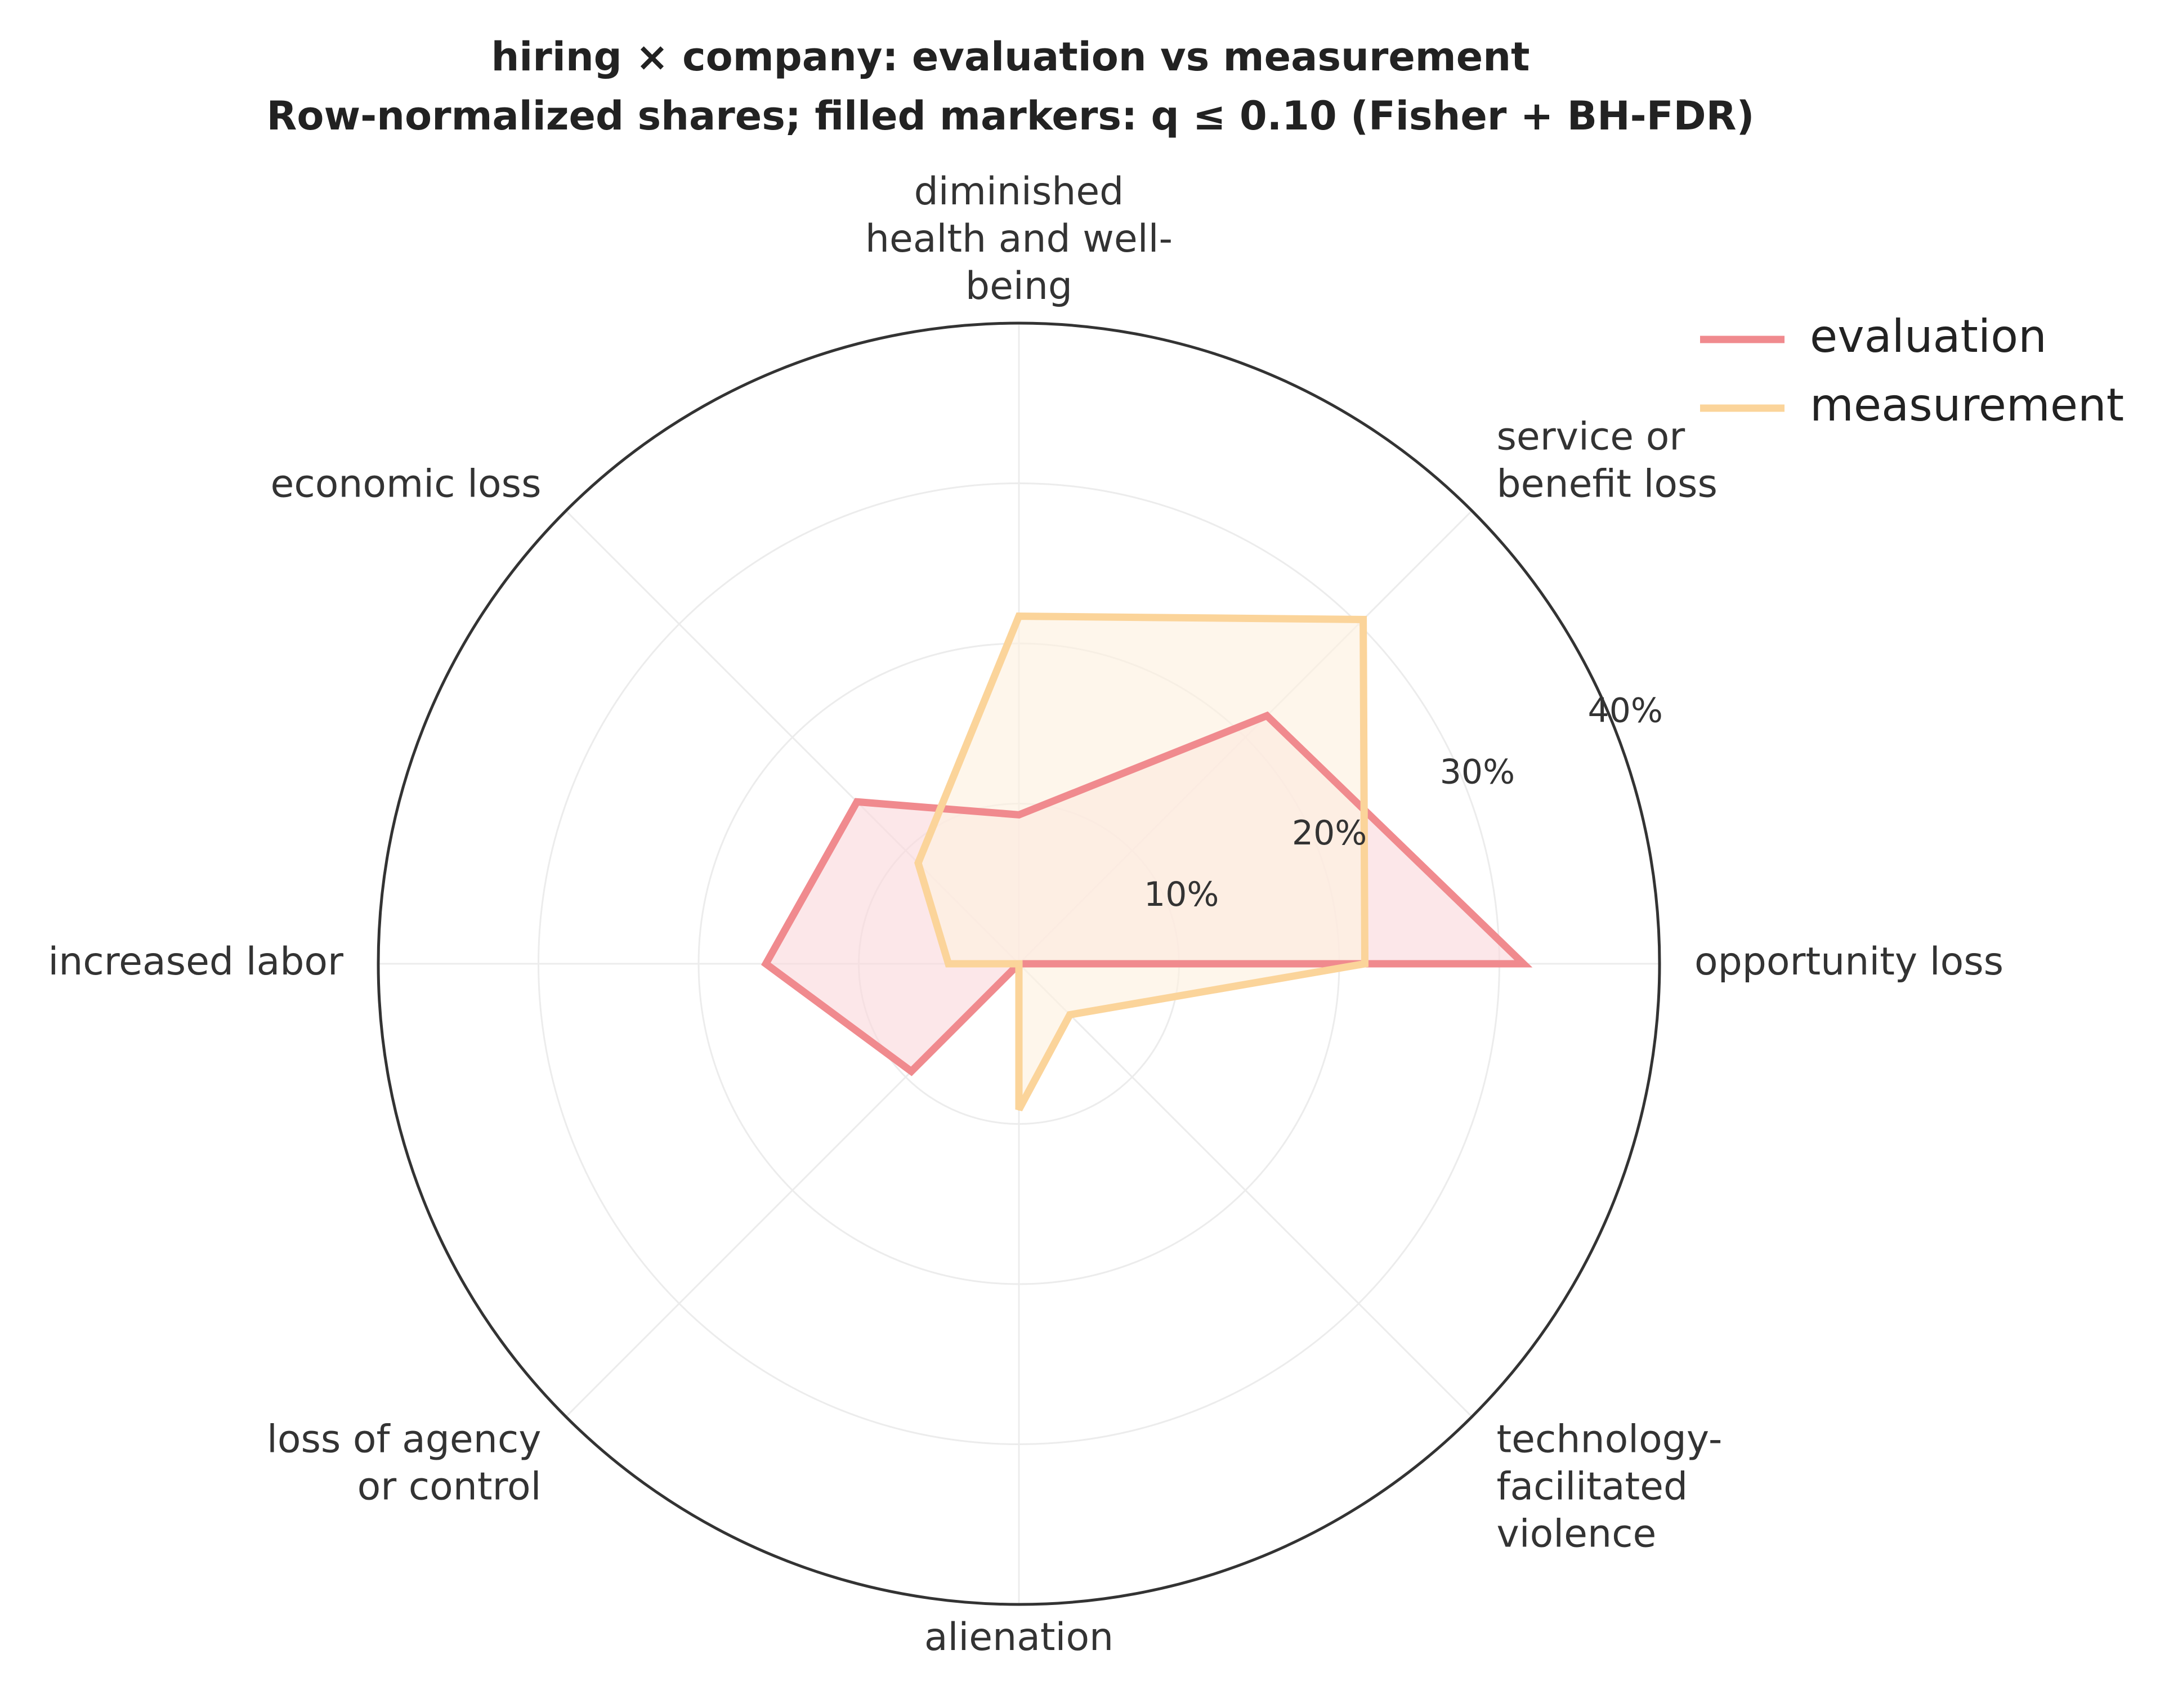 The image size is (2178, 1708). What do you see at coordinates (1967, 405) in the screenshot?
I see `legend-label-1: measurement` at bounding box center [1967, 405].